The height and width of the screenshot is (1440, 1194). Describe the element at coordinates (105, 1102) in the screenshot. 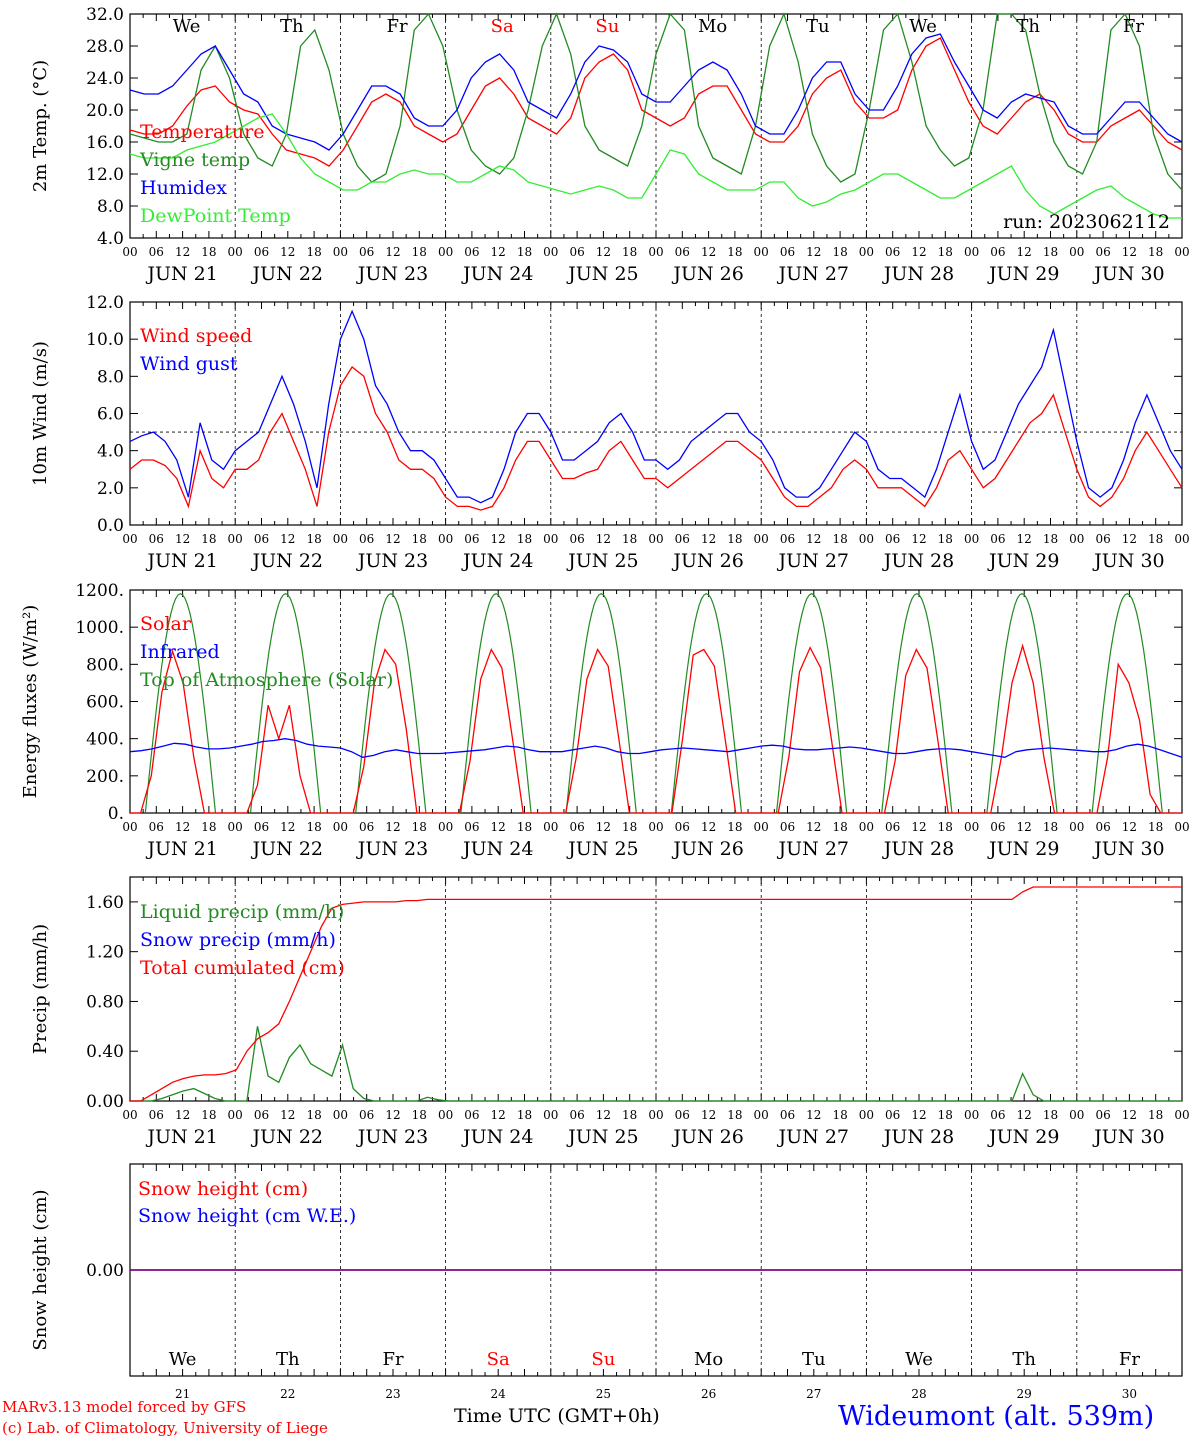

I see `y-tick-label: 0.00` at that location.